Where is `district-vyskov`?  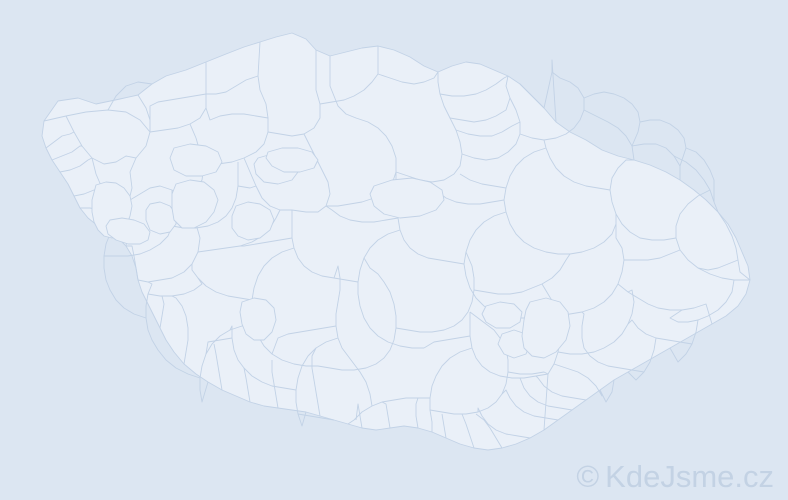 district-vyskov is located at coordinates (546, 328).